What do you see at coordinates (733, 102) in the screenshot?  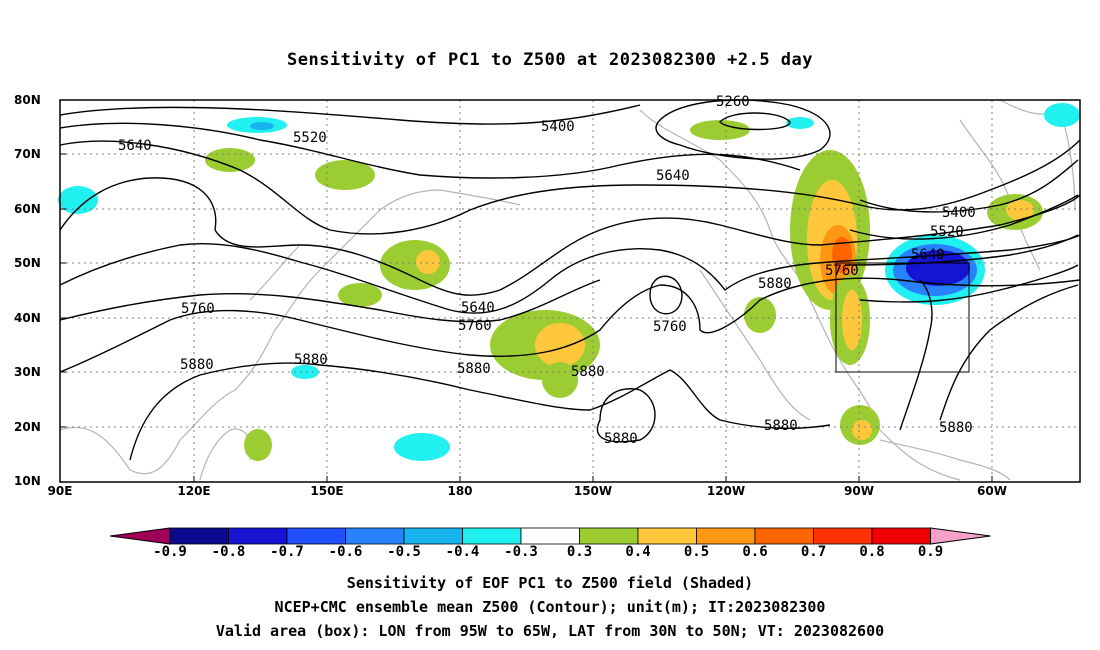 I see `contour-label: 5260` at bounding box center [733, 102].